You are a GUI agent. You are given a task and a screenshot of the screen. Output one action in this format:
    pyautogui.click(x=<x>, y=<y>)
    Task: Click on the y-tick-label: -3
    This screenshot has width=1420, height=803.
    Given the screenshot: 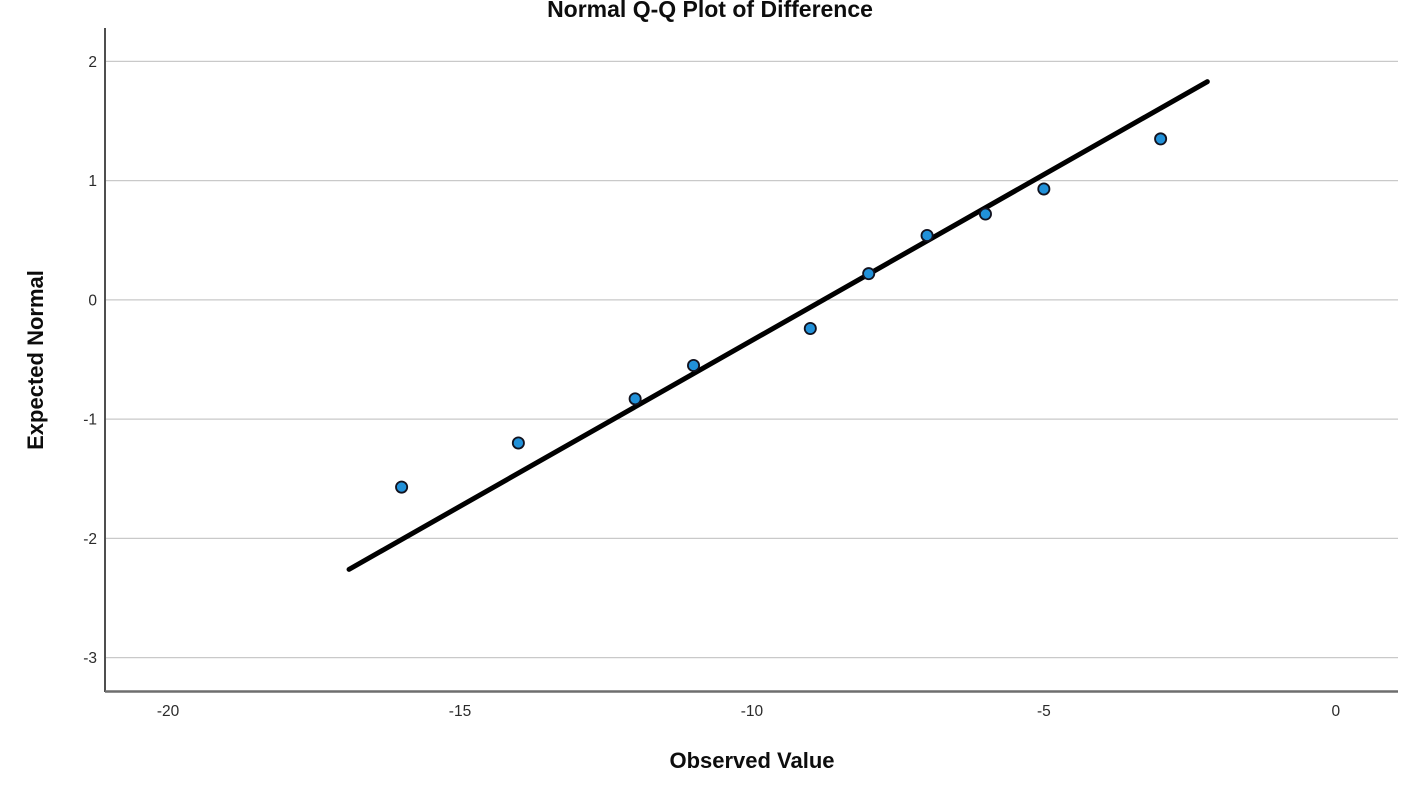 What is the action you would take?
    pyautogui.click(x=90, y=658)
    